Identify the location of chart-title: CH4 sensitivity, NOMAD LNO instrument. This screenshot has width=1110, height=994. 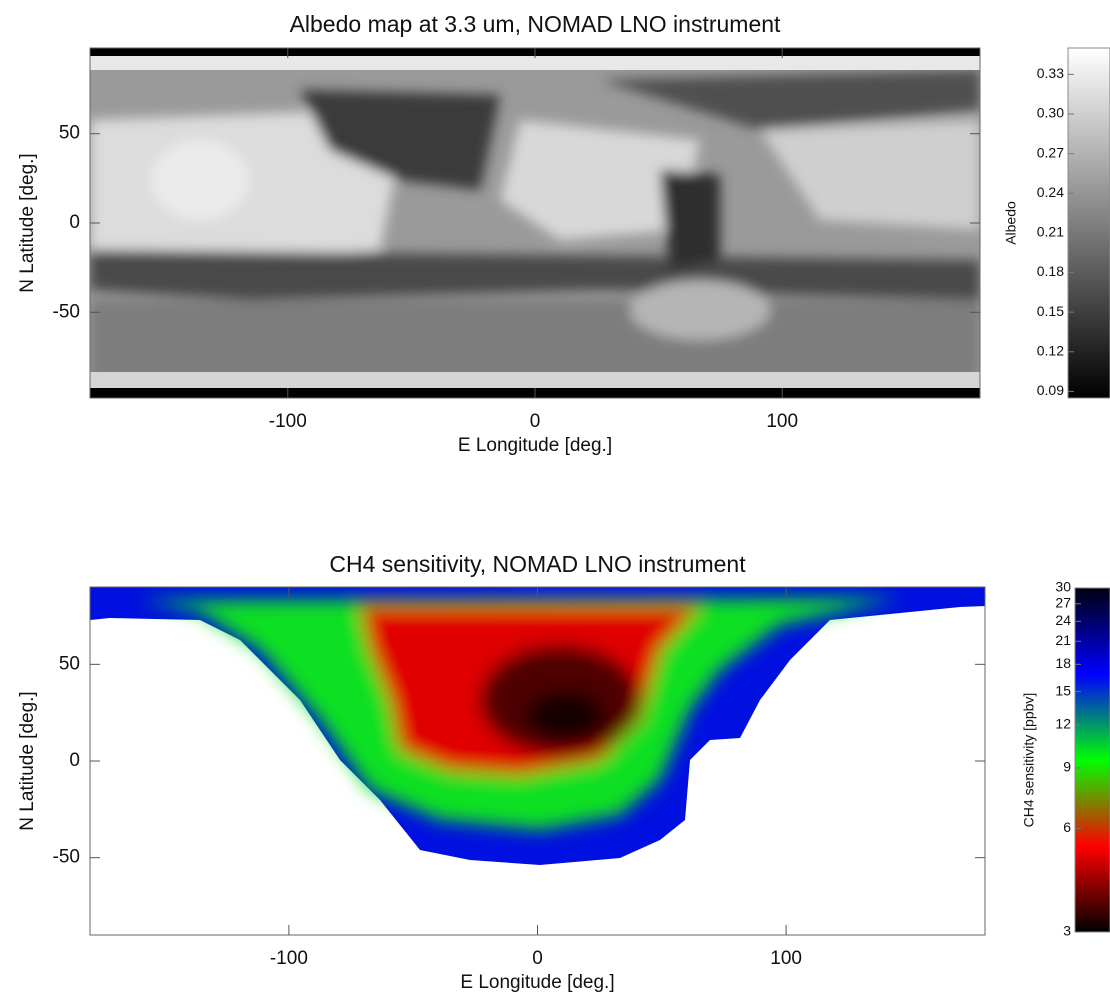
(537, 564).